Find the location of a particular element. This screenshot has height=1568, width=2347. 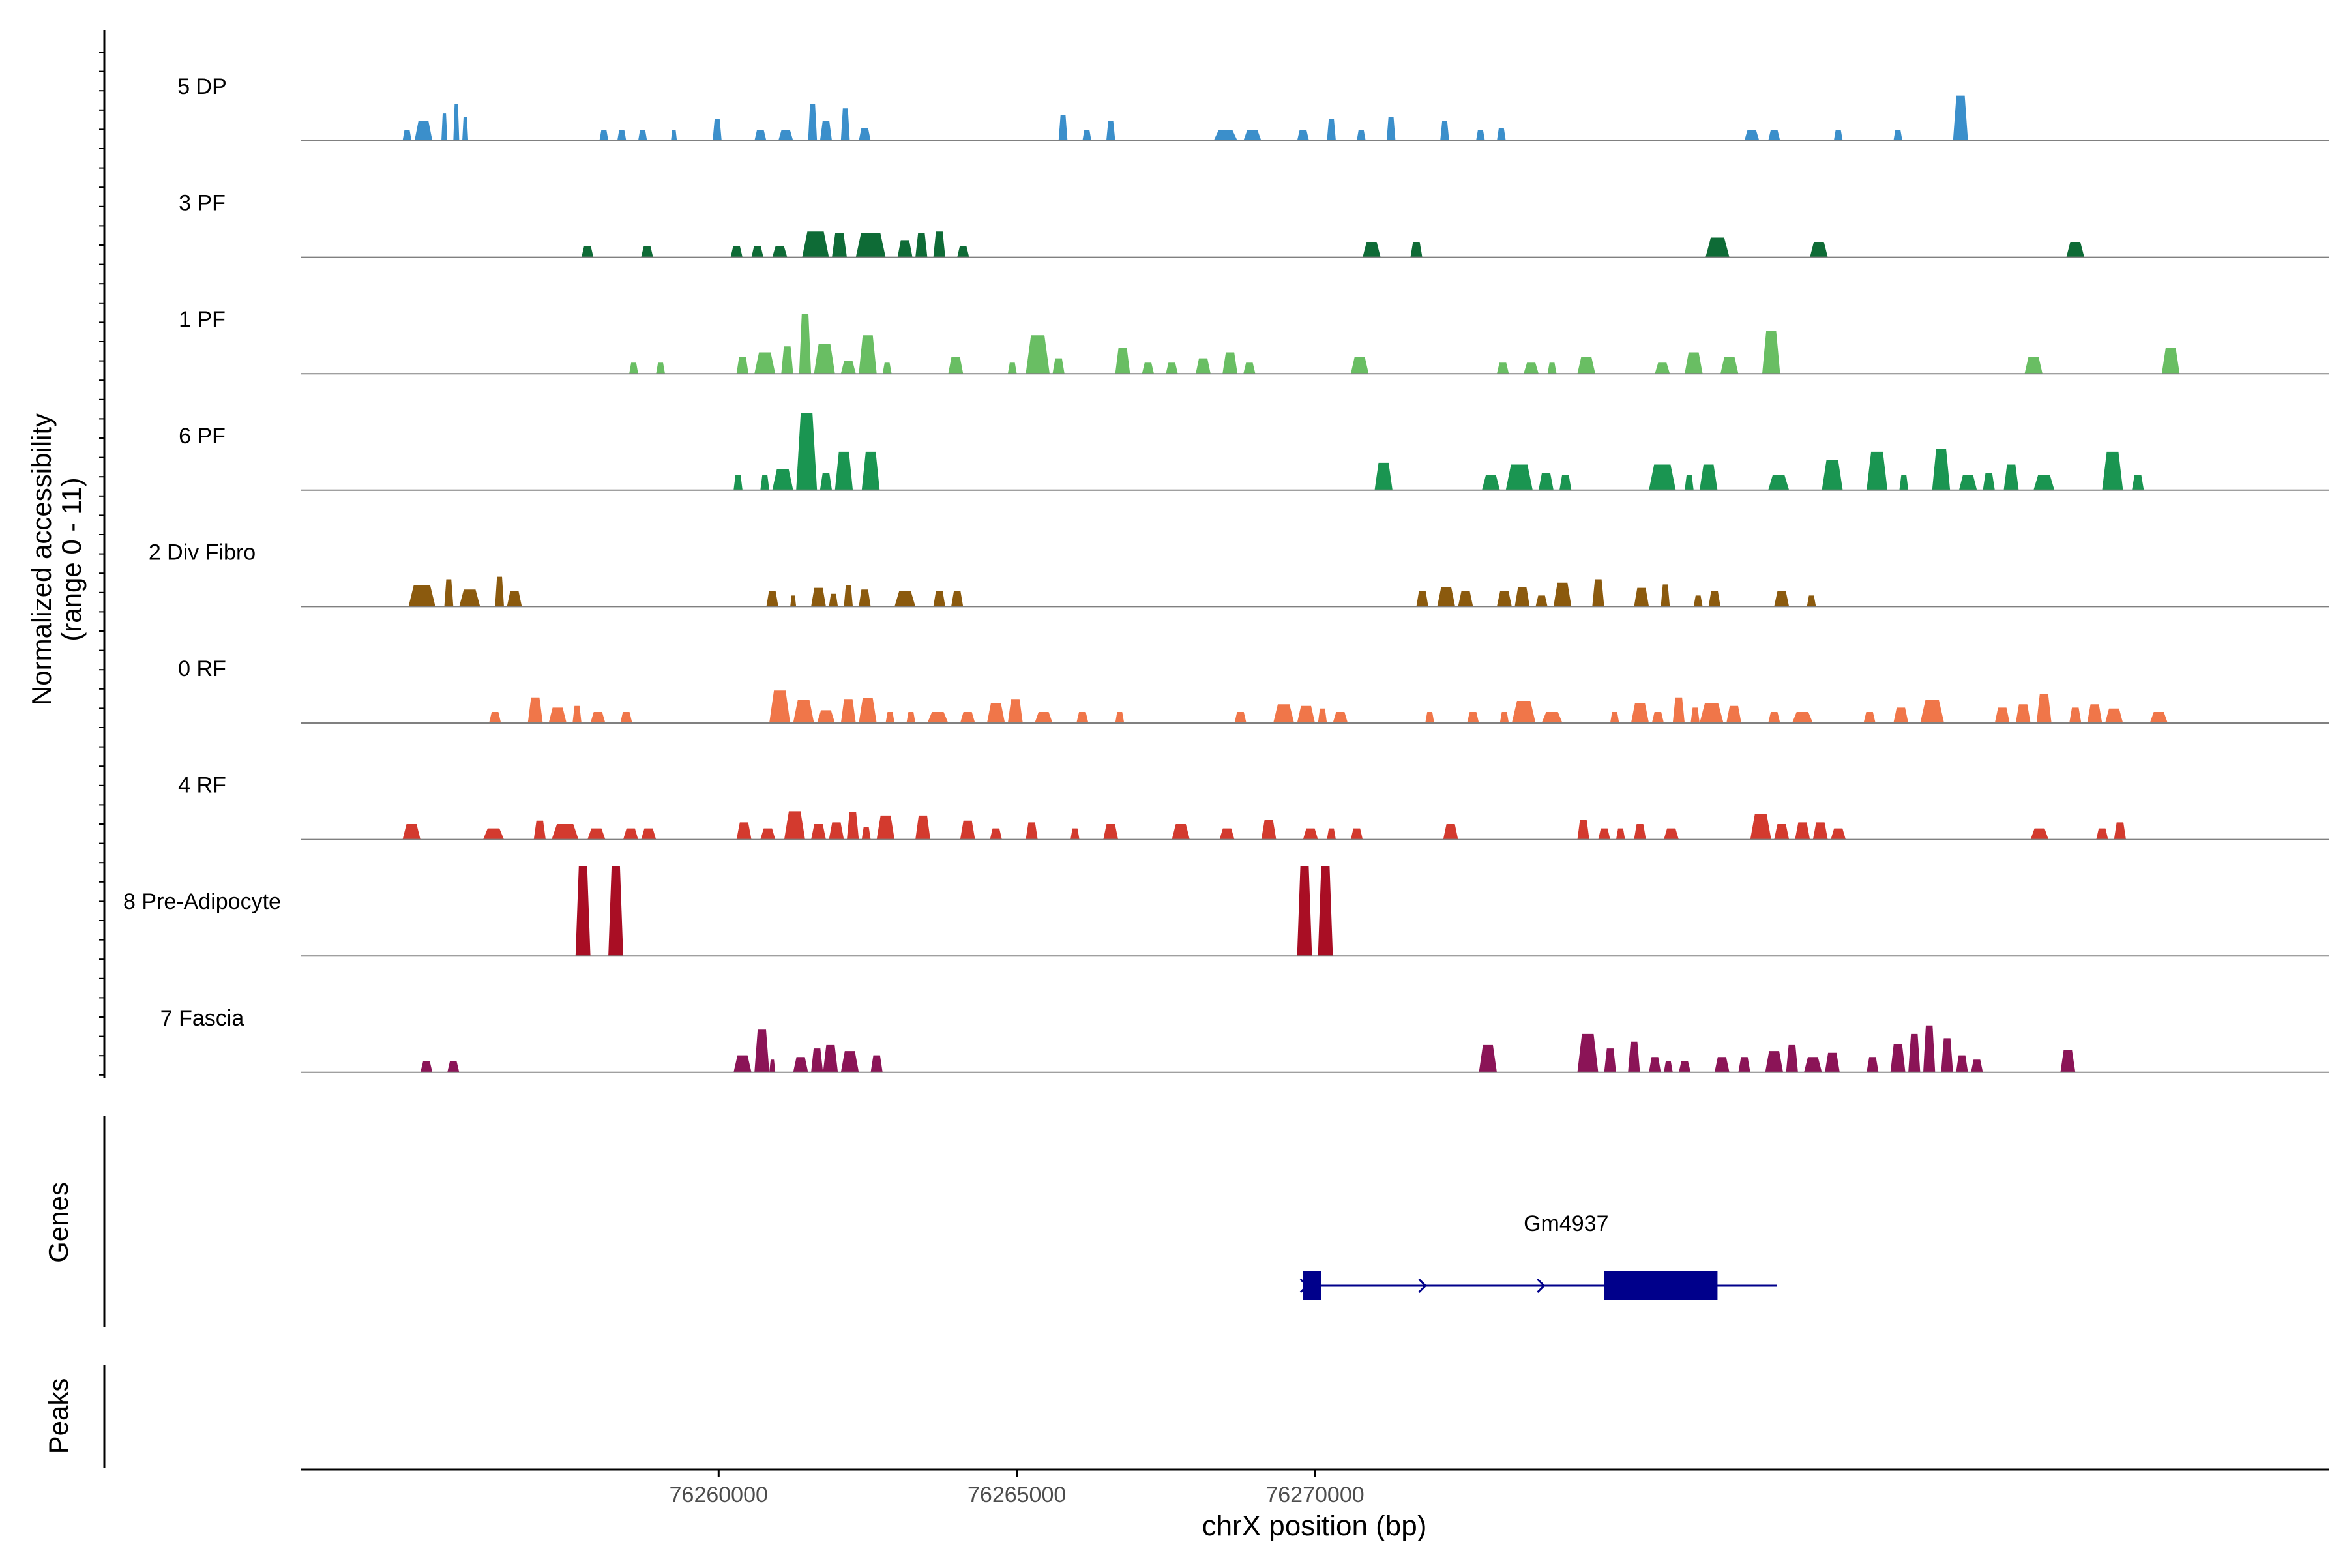

peaks-panel: Peaks is located at coordinates (74, 1417).